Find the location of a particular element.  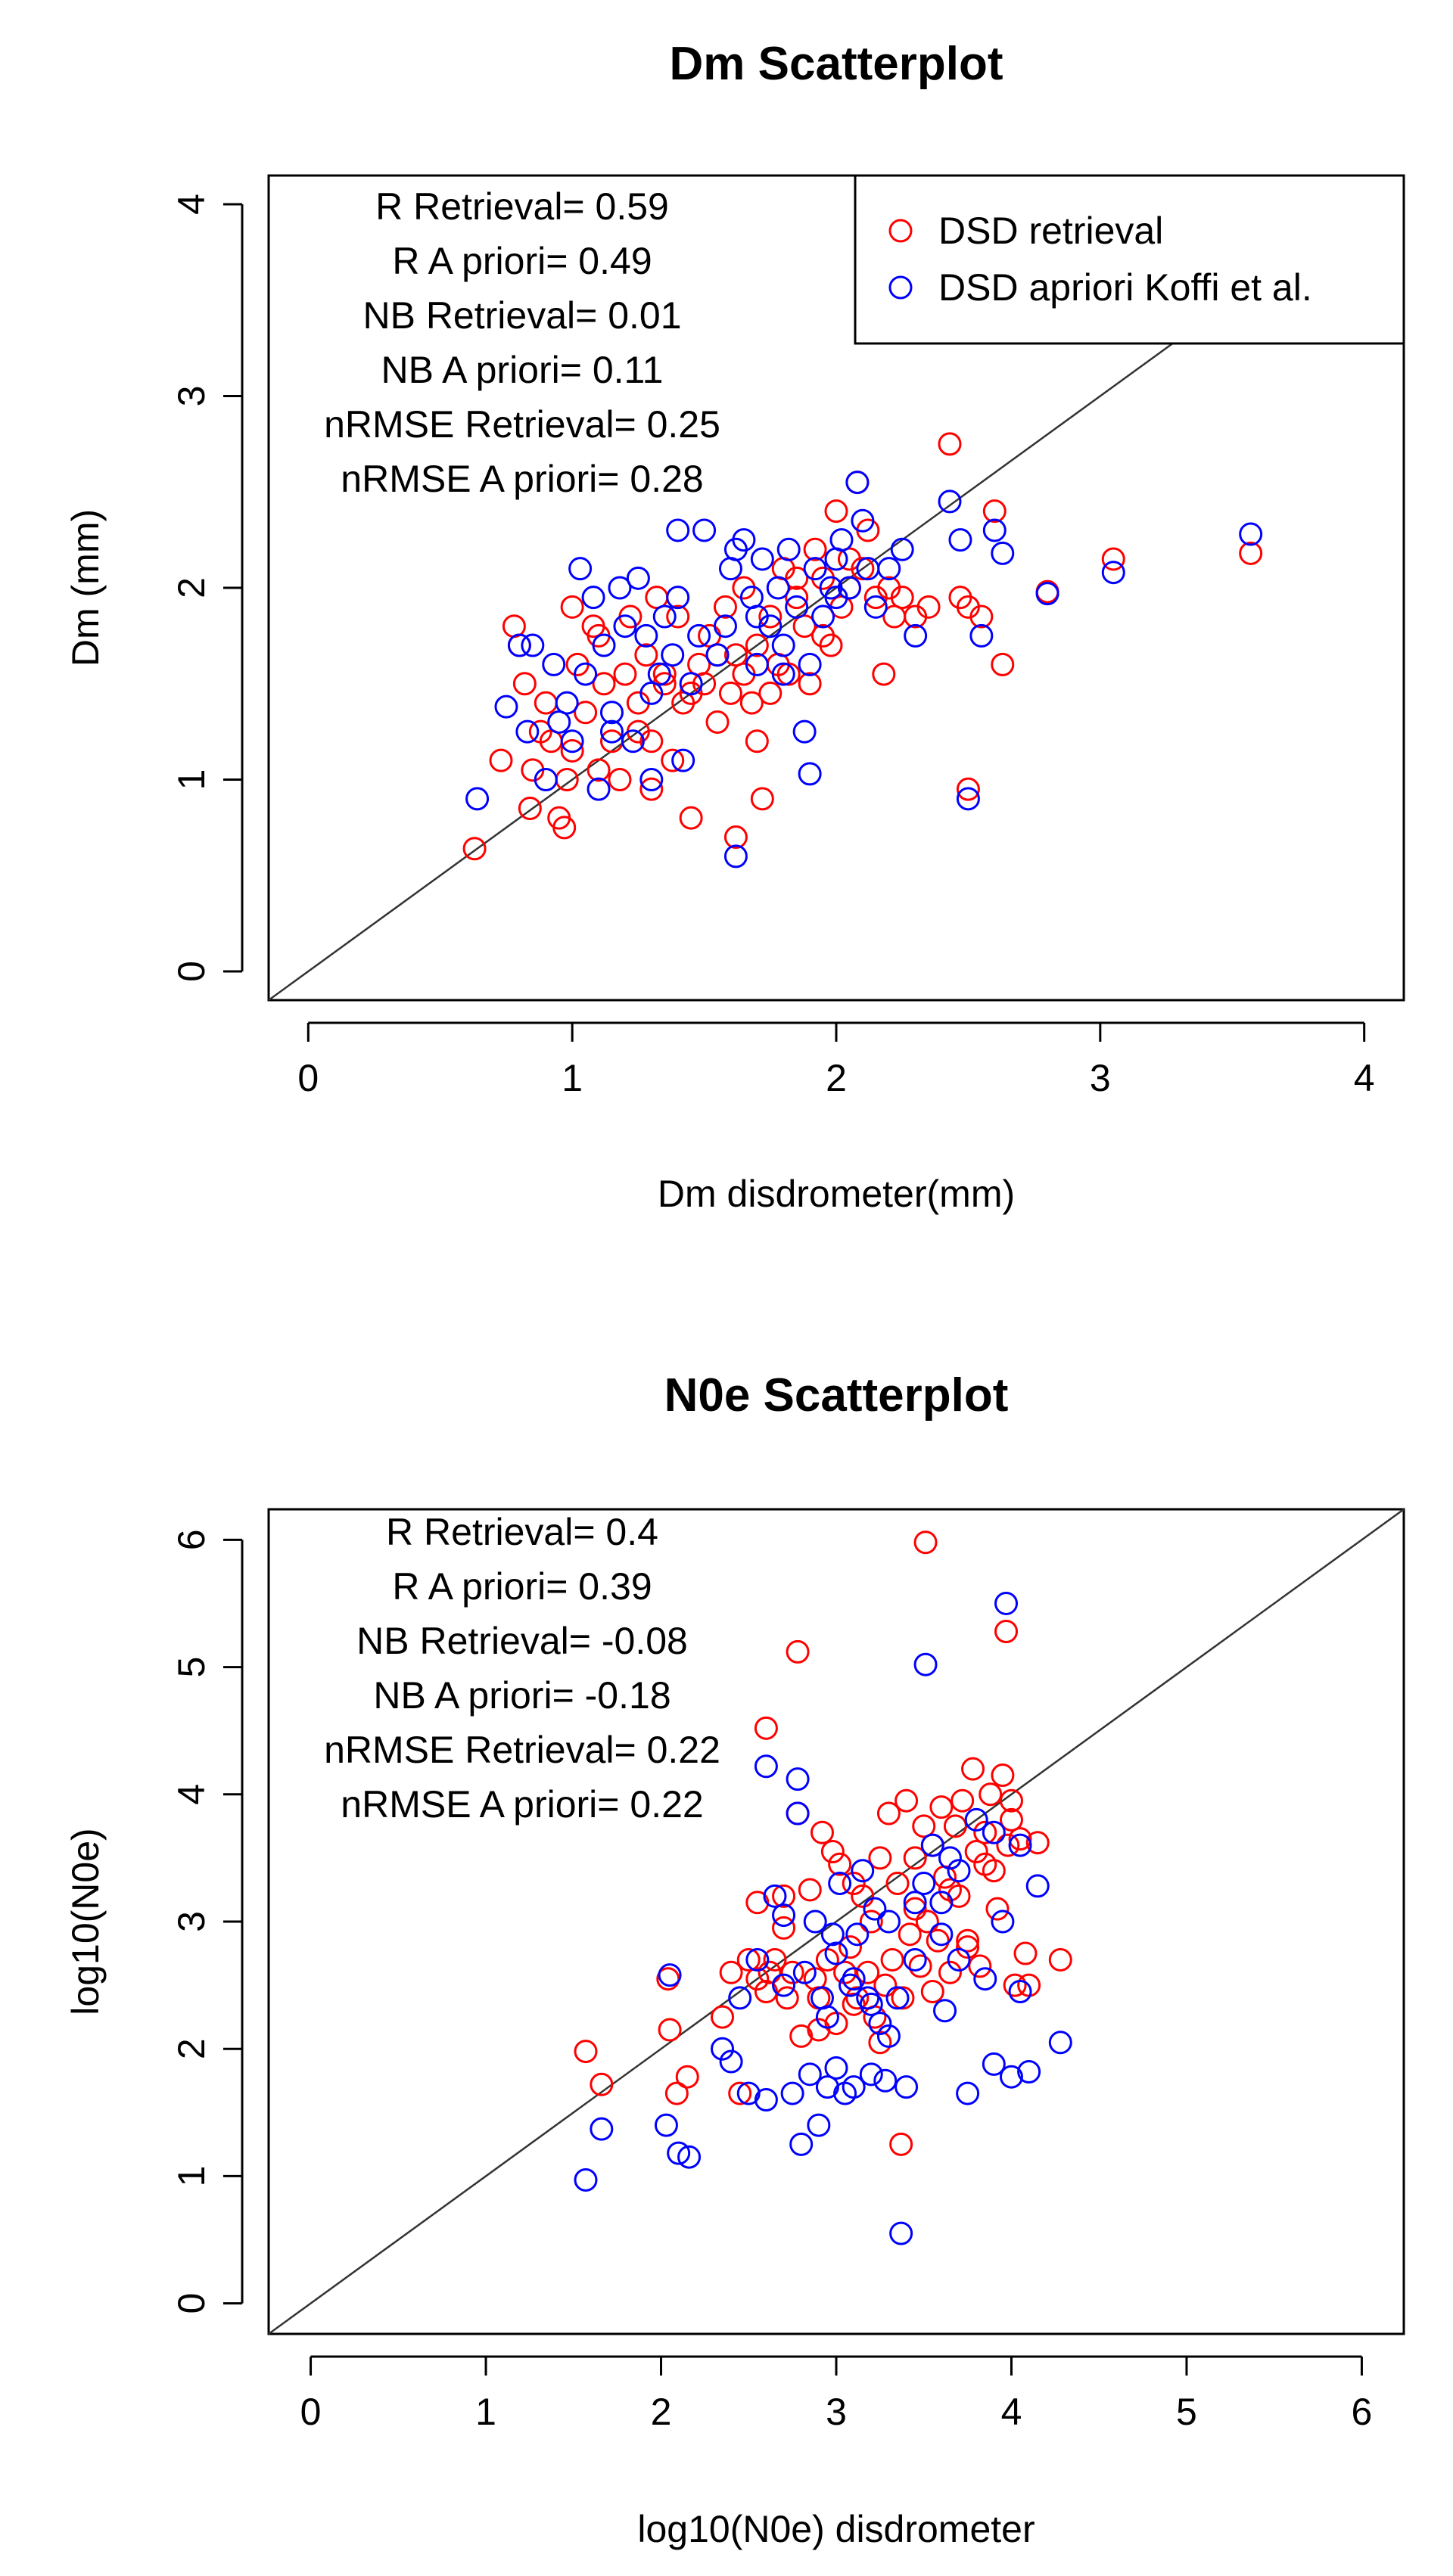

y-tick-label: 6 is located at coordinates (191, 1539).